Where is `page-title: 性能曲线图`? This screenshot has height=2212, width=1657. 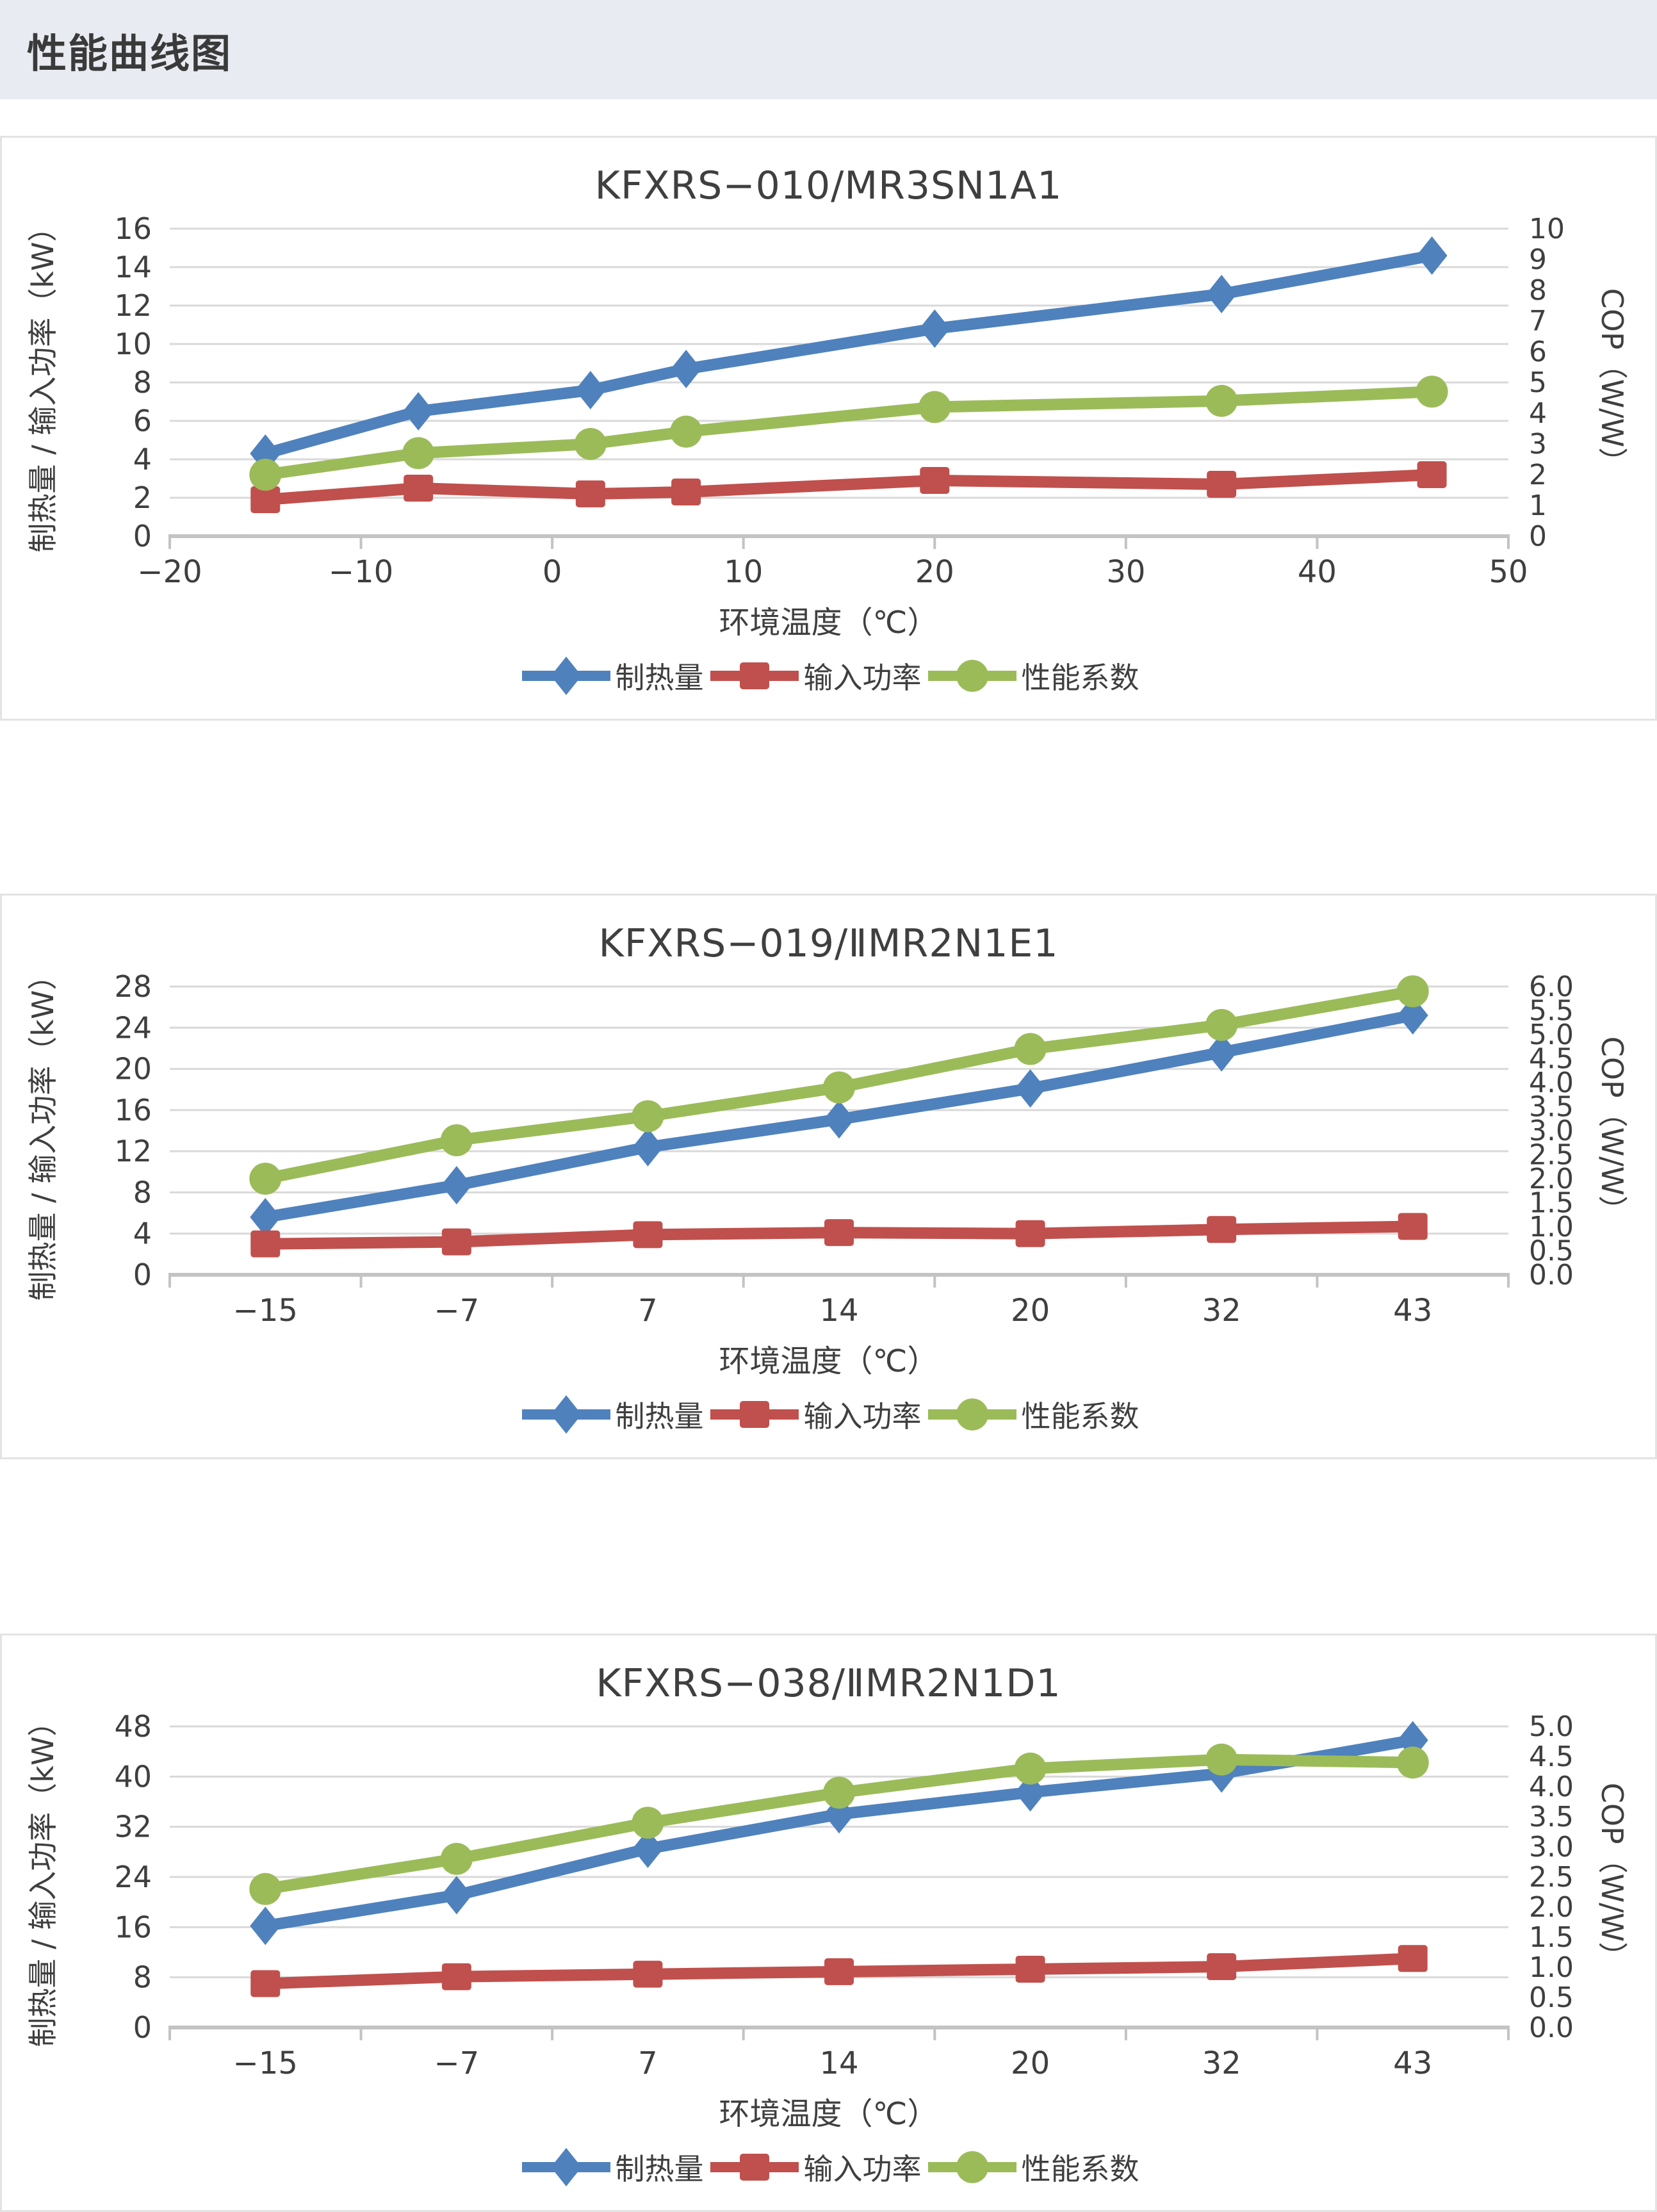
page-title: 性能曲线图 is located at coordinates (130, 53).